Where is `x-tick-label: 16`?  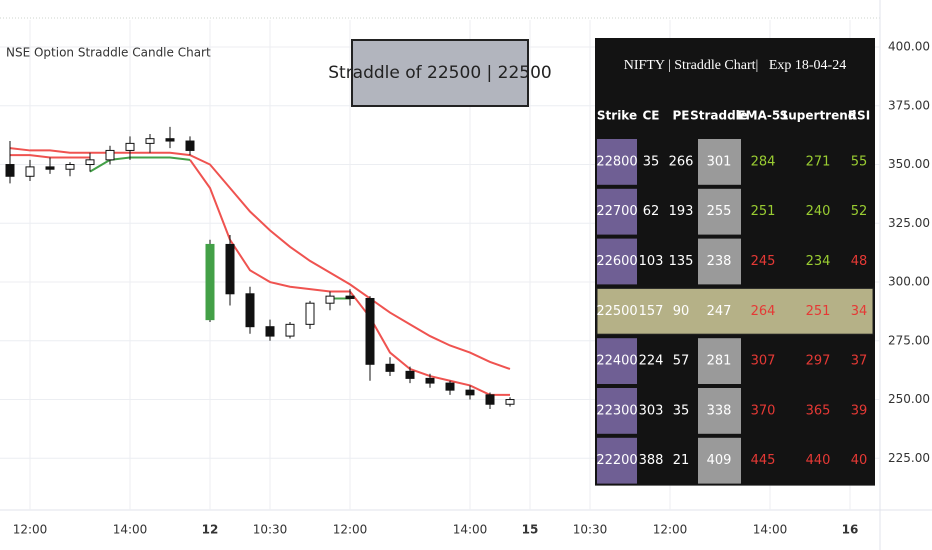 x-tick-label: 16 is located at coordinates (850, 530).